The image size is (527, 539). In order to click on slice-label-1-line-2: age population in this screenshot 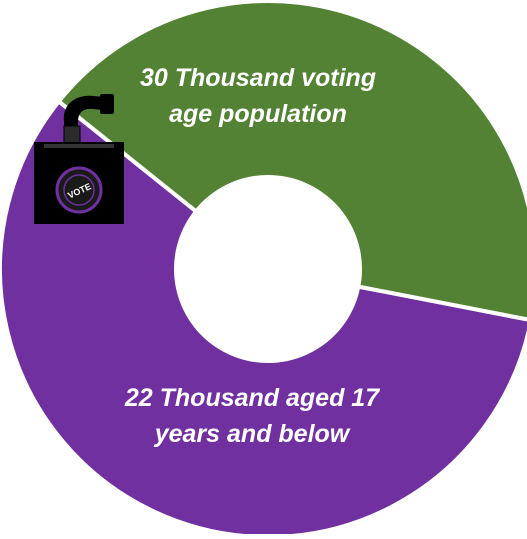, I will do `click(258, 114)`.